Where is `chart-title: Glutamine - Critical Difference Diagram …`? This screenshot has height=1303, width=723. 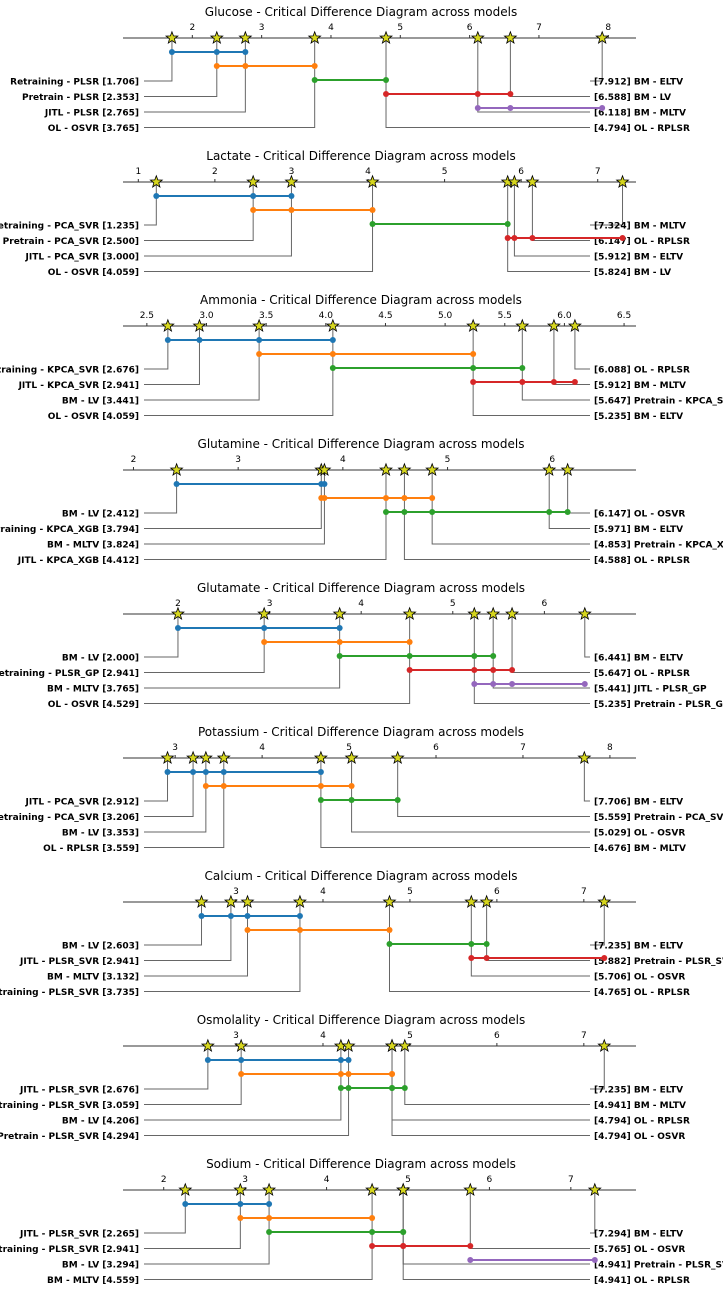
chart-title: Glutamine - Critical Difference Diagram … is located at coordinates (361, 444).